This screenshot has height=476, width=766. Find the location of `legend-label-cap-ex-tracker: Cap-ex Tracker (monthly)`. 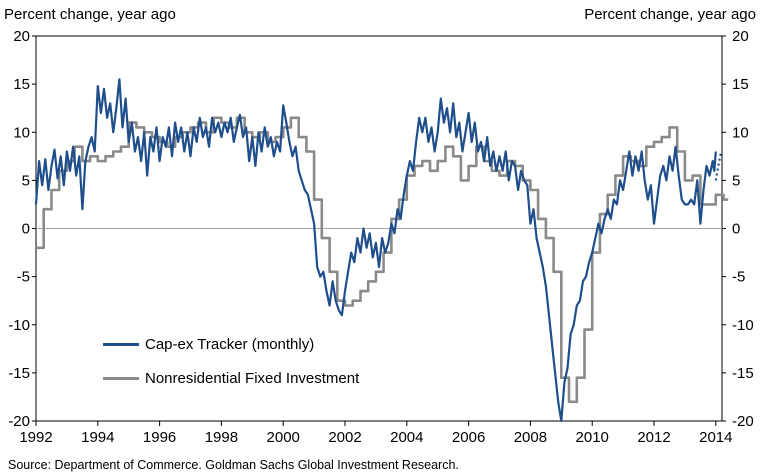

legend-label-cap-ex-tracker: Cap-ex Tracker (monthly) is located at coordinates (230, 344).